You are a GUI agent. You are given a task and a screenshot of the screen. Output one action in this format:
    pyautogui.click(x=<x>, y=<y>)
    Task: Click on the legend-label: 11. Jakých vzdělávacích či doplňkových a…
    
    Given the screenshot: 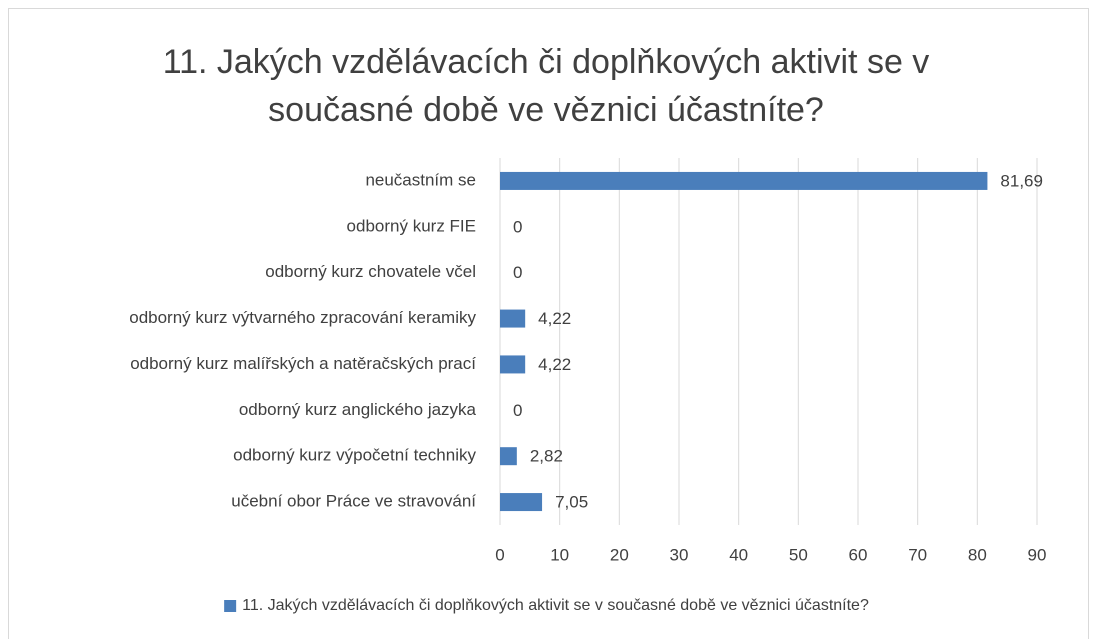 What is the action you would take?
    pyautogui.click(x=555, y=605)
    